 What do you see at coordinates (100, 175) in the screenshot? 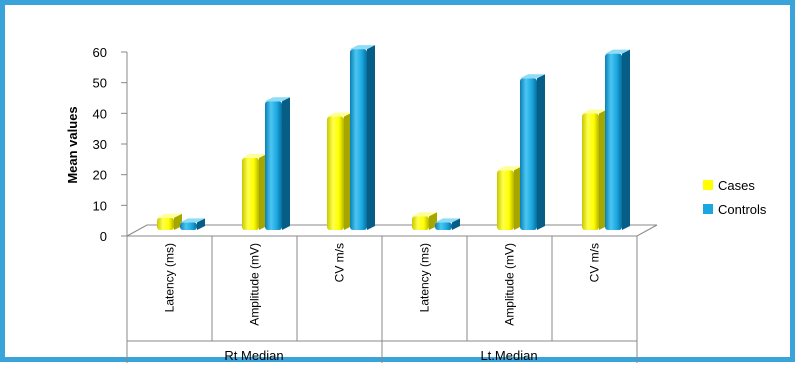
I see `y-tick-label: 20` at bounding box center [100, 175].